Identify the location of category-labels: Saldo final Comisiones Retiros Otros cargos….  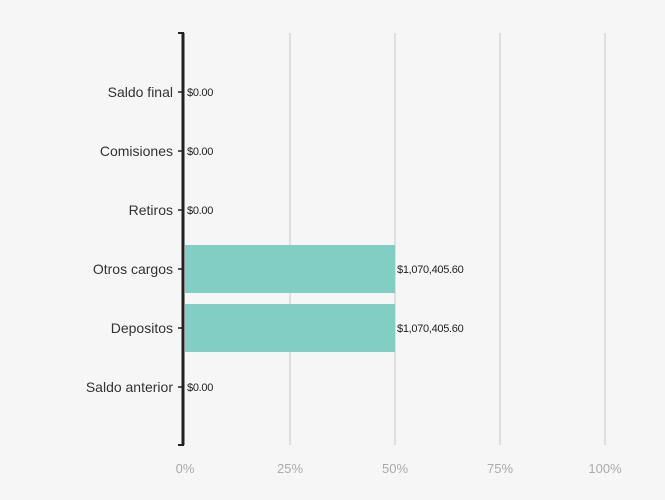
(130, 239).